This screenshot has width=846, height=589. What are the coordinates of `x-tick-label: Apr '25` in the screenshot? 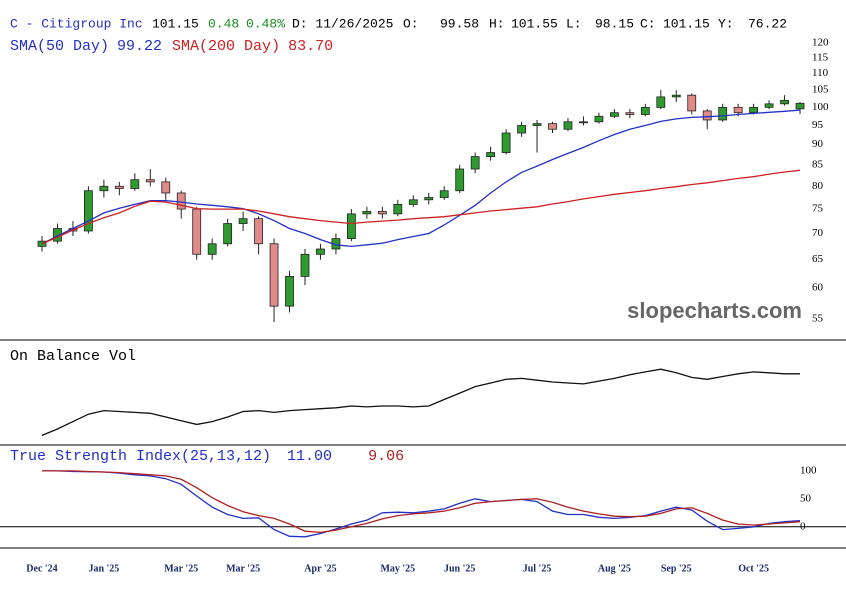 It's located at (320, 568).